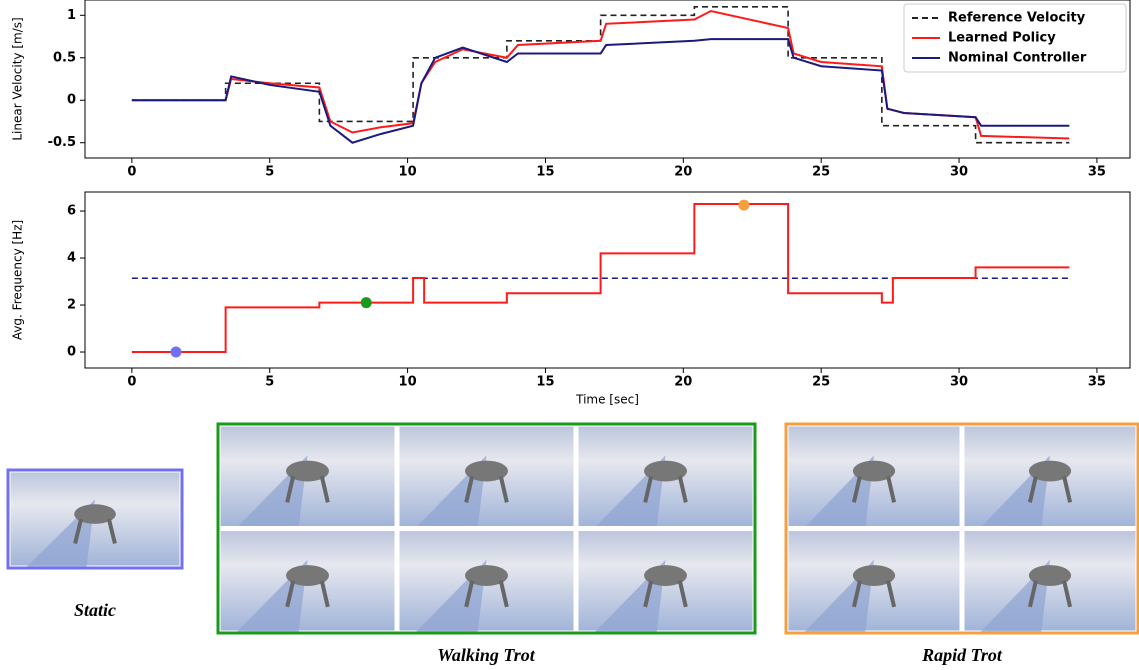 The image size is (1139, 670). What do you see at coordinates (71, 211) in the screenshot?
I see `y-tick-label: 6` at bounding box center [71, 211].